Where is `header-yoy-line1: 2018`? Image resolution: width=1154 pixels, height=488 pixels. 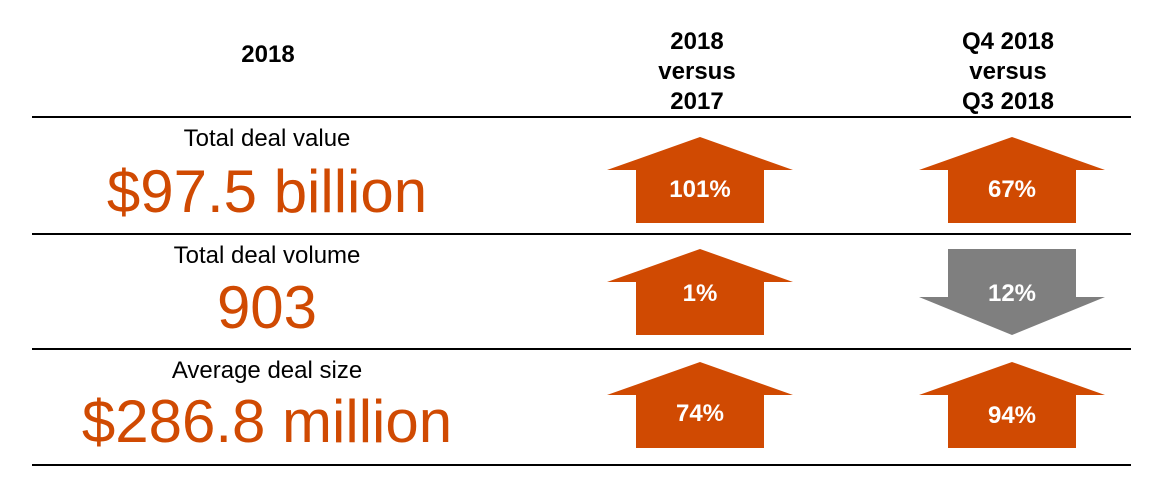 header-yoy-line1: 2018 is located at coordinates (697, 41).